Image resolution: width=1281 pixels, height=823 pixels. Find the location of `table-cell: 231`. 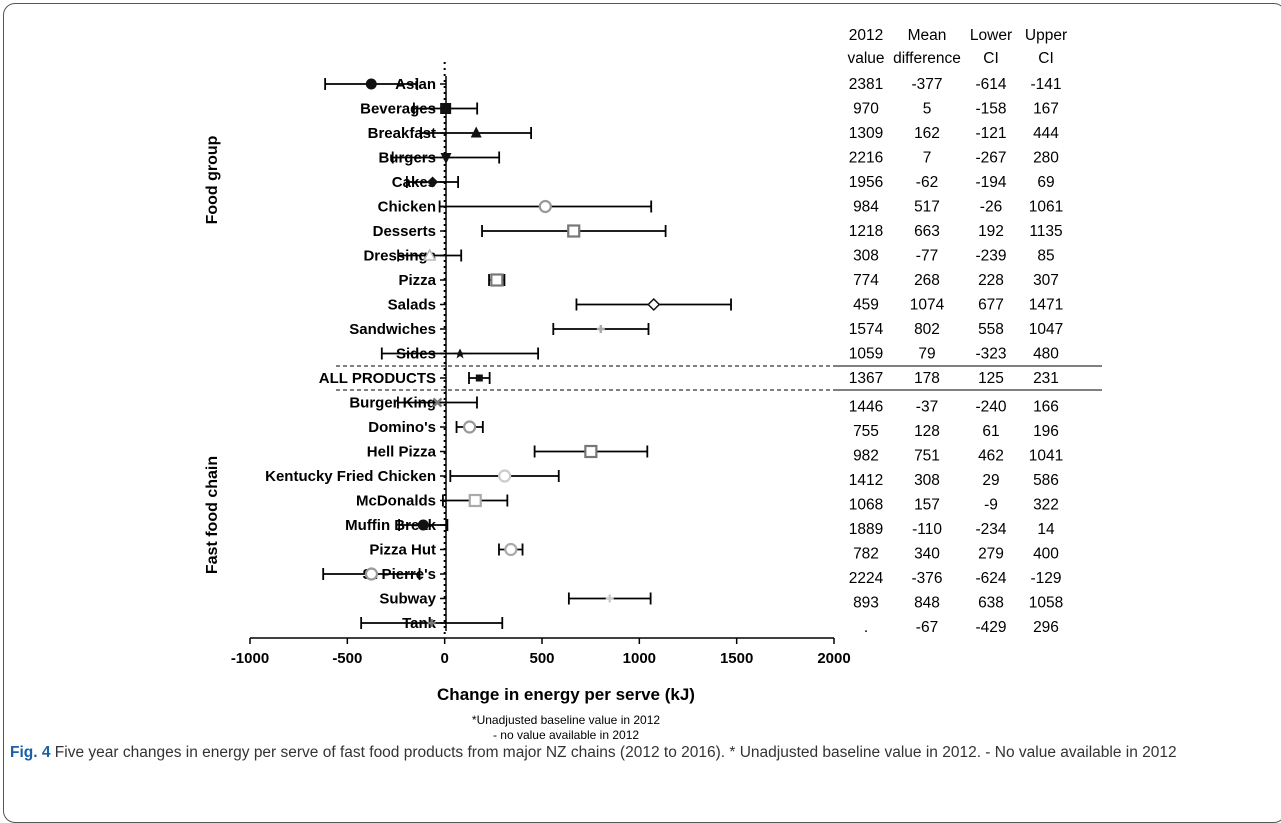

table-cell: 231 is located at coordinates (1046, 378).